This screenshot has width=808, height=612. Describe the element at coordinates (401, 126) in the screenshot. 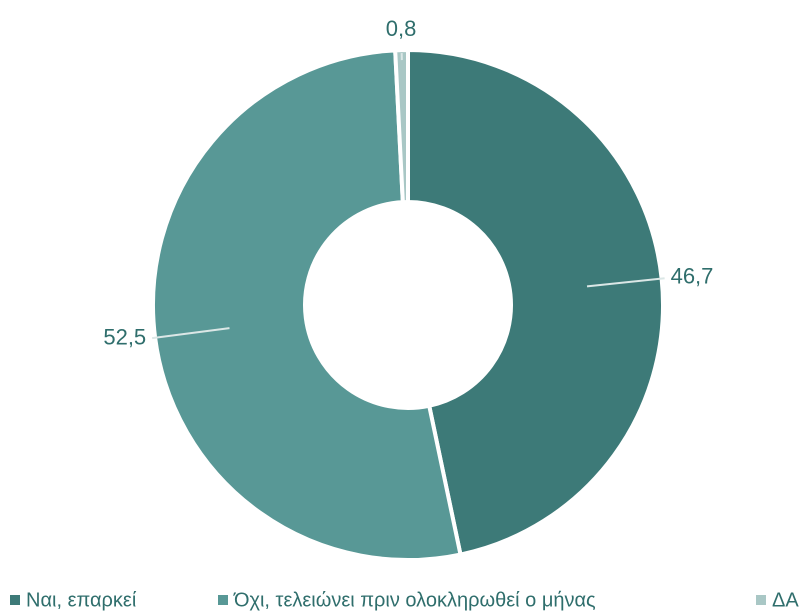

I see `slice` at that location.